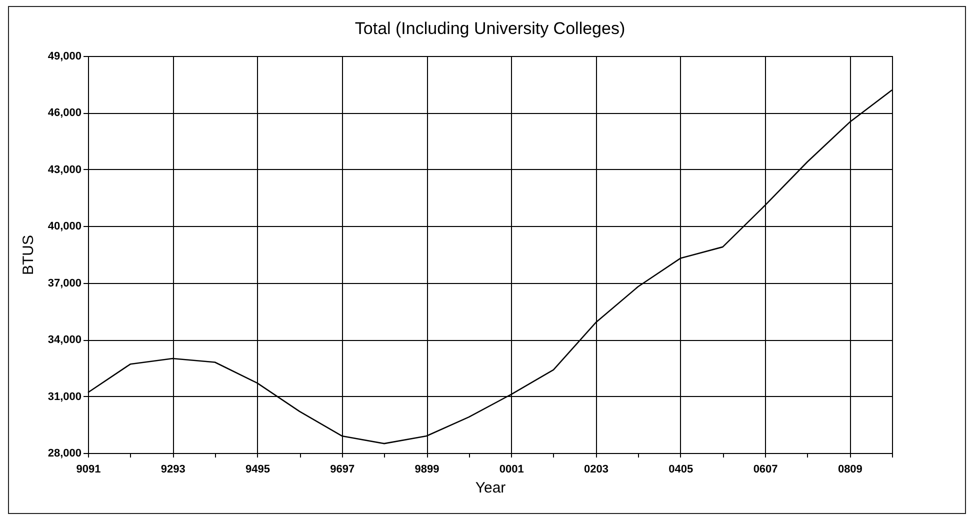 Image resolution: width=978 pixels, height=525 pixels. Describe the element at coordinates (511, 470) in the screenshot. I see `x-tick-label: 0001` at that location.